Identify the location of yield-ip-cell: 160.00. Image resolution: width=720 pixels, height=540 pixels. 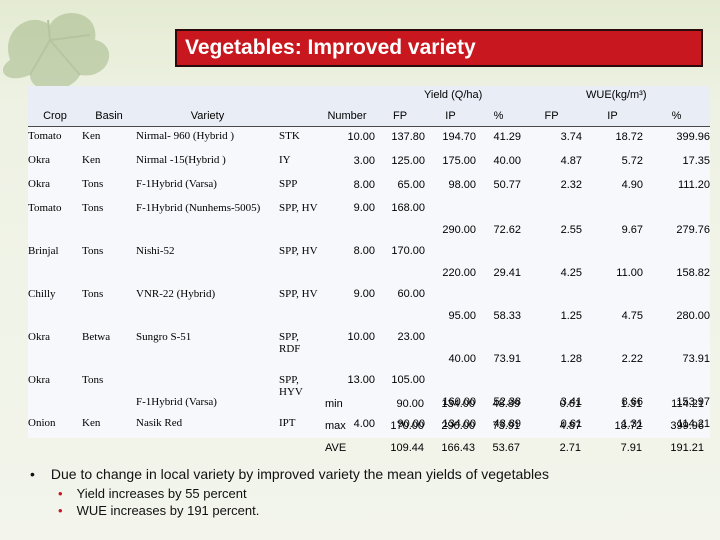
(459, 402).